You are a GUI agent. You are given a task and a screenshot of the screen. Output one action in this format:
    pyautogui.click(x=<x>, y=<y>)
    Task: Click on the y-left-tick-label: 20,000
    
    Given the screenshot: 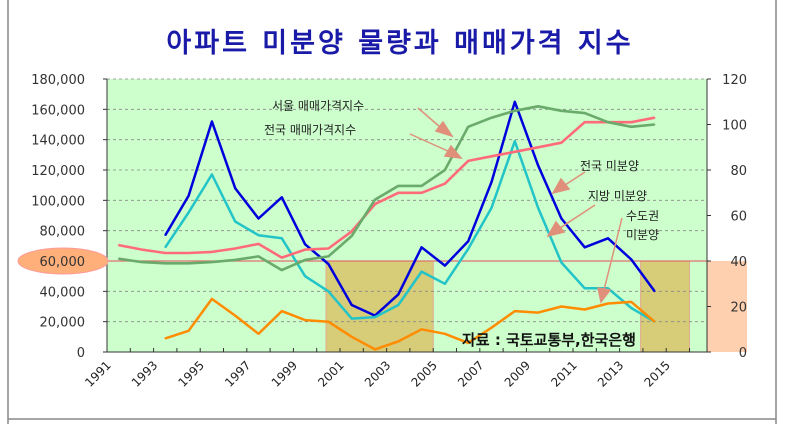 What is the action you would take?
    pyautogui.click(x=63, y=323)
    